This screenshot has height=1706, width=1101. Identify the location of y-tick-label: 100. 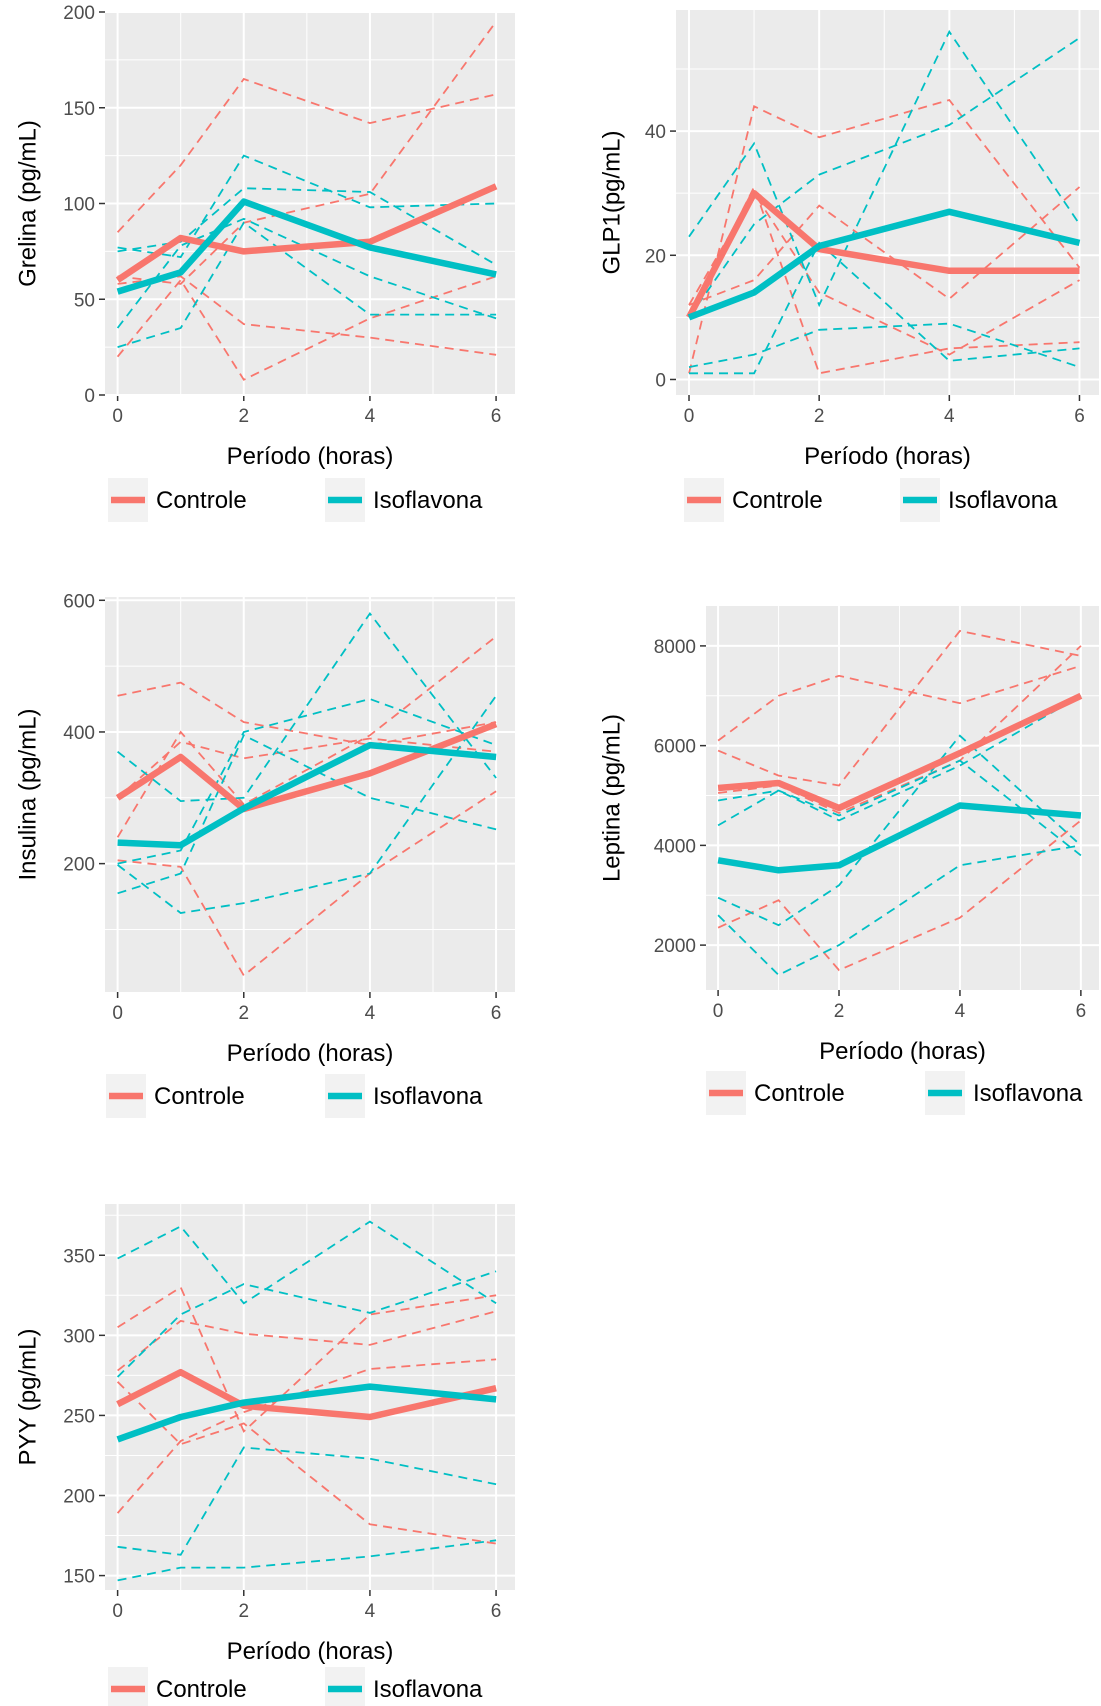
(79, 205).